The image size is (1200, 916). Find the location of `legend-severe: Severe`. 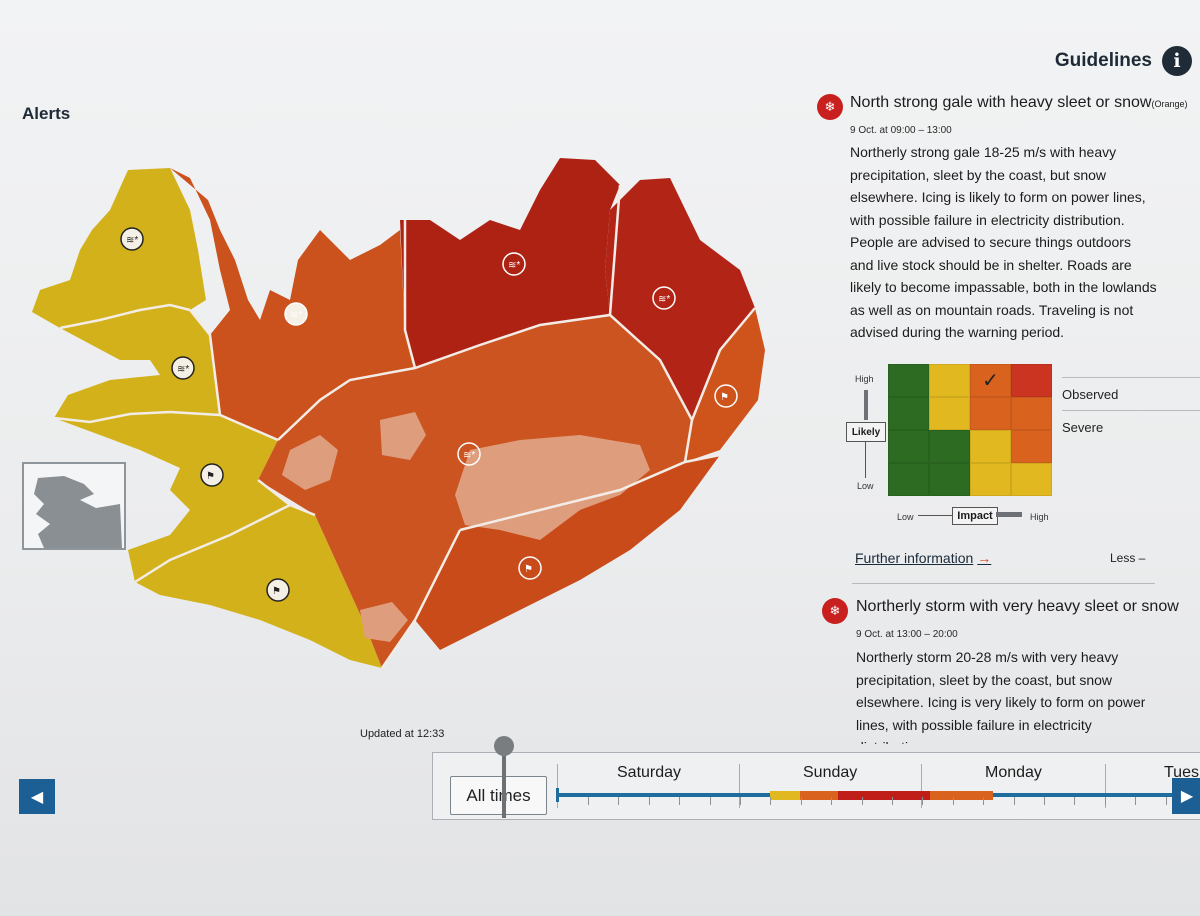

legend-severe: Severe is located at coordinates (1131, 422).